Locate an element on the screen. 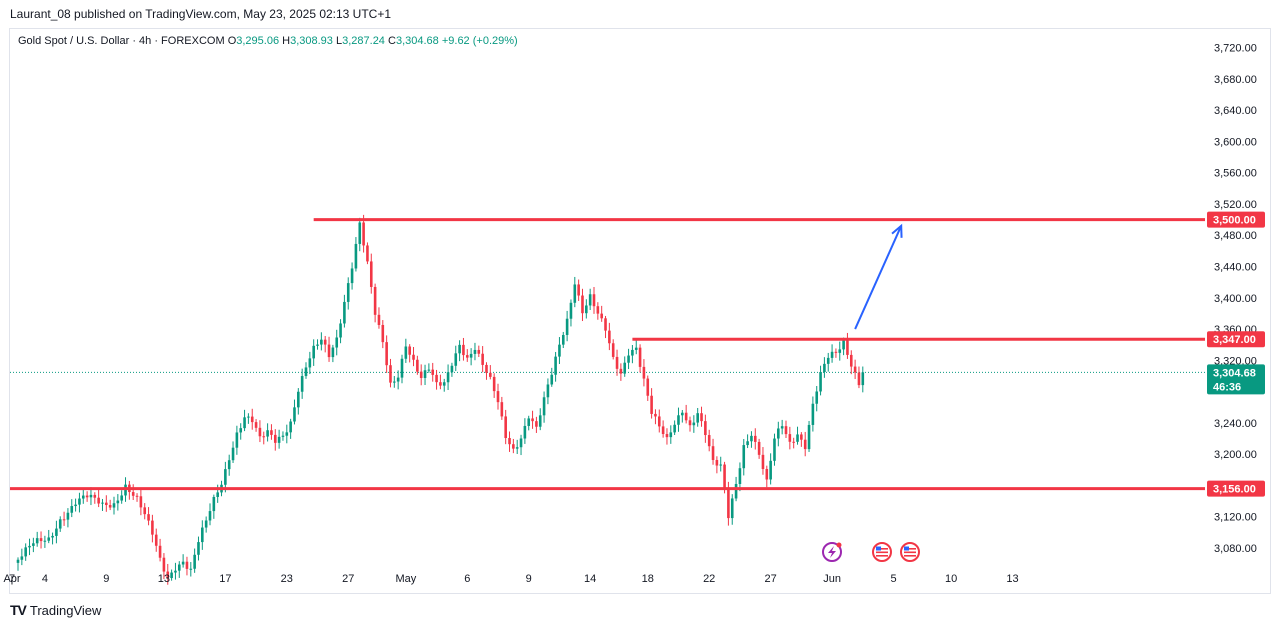 Image resolution: width=1281 pixels, height=628 pixels. flash-event-icon is located at coordinates (832, 552).